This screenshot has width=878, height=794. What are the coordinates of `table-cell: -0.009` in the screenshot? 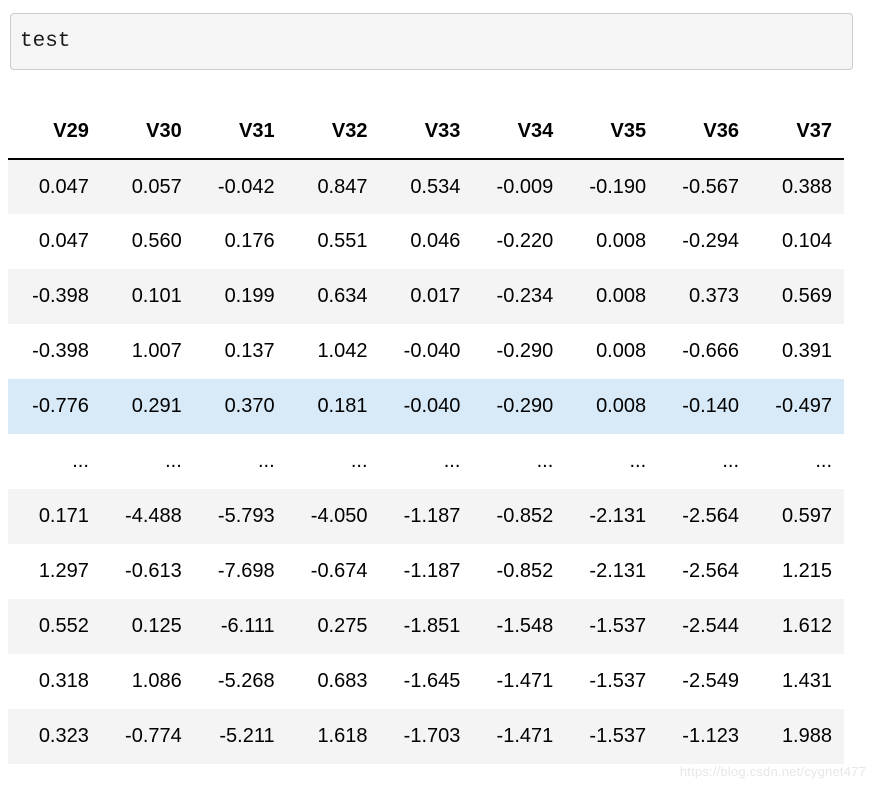 It's located at (525, 186).